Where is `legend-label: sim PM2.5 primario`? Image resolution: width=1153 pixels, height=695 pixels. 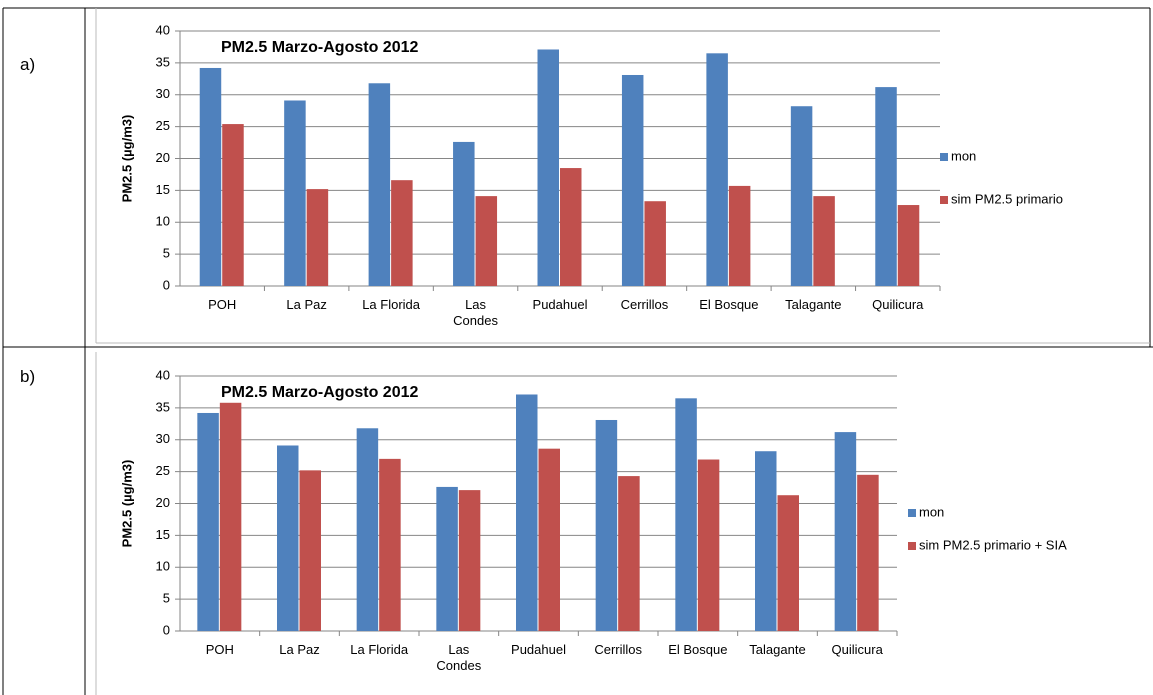
legend-label: sim PM2.5 primario is located at coordinates (1007, 198).